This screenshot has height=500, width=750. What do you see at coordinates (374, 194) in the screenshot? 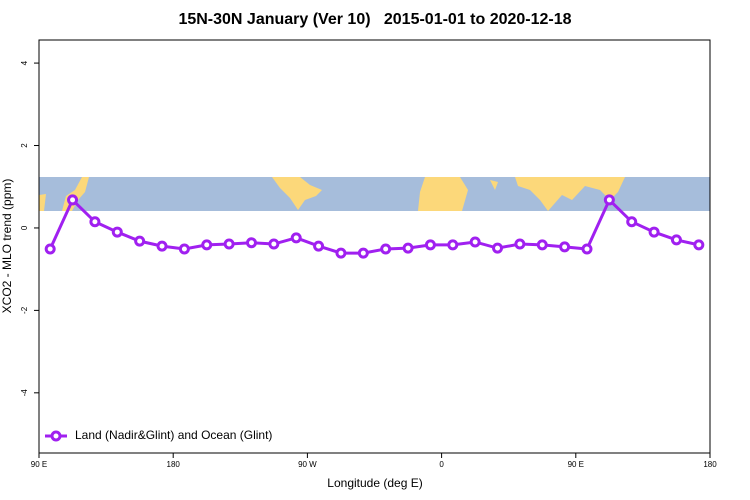
I see `map-strip` at bounding box center [374, 194].